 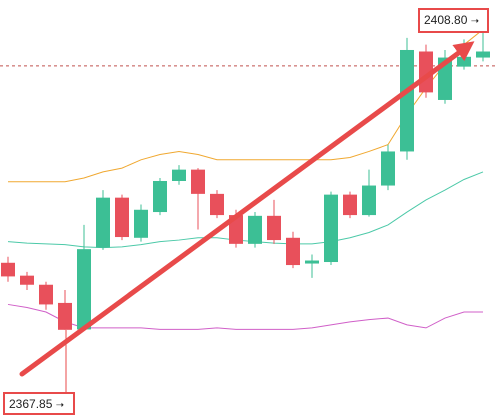 I want to click on high-tag: 2408.80 ➝, so click(x=453, y=20).